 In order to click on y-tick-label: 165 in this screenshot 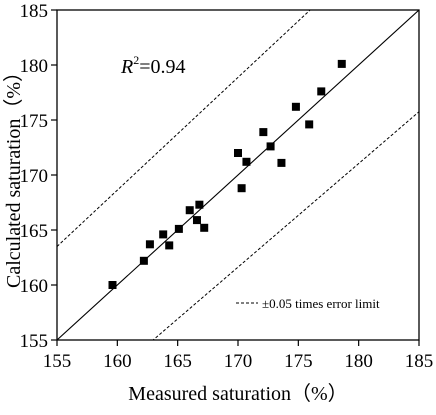, I will do `click(34, 231)`.